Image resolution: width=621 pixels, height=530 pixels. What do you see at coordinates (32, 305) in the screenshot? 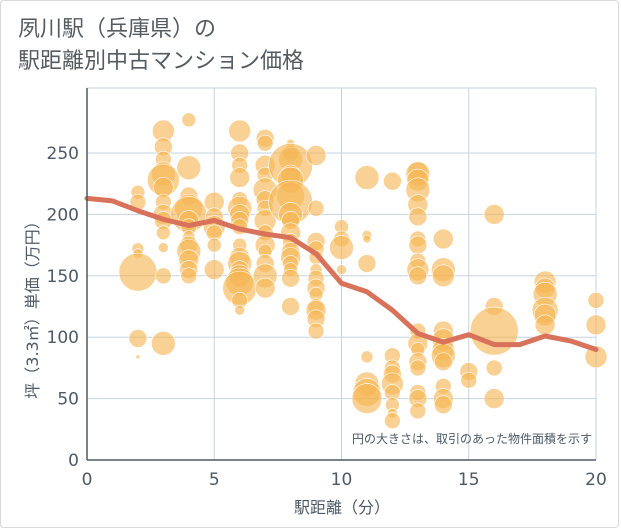
I see `y-axis-title: 坪（3.3㎡）単価（万円）` at bounding box center [32, 305].